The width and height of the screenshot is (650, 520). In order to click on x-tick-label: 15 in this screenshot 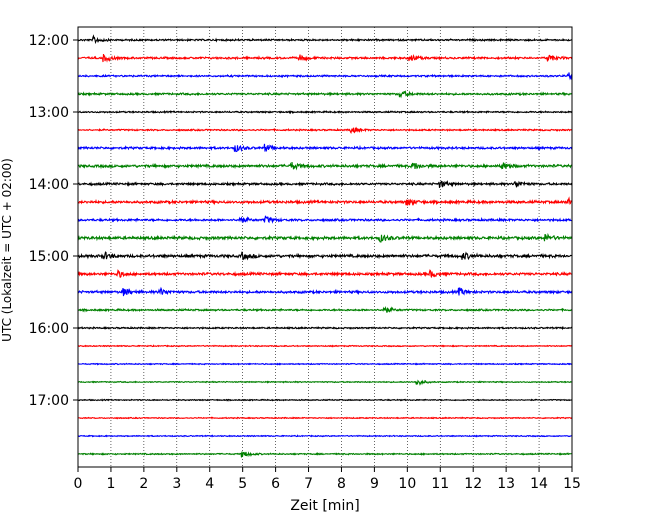, I will do `click(572, 484)`.